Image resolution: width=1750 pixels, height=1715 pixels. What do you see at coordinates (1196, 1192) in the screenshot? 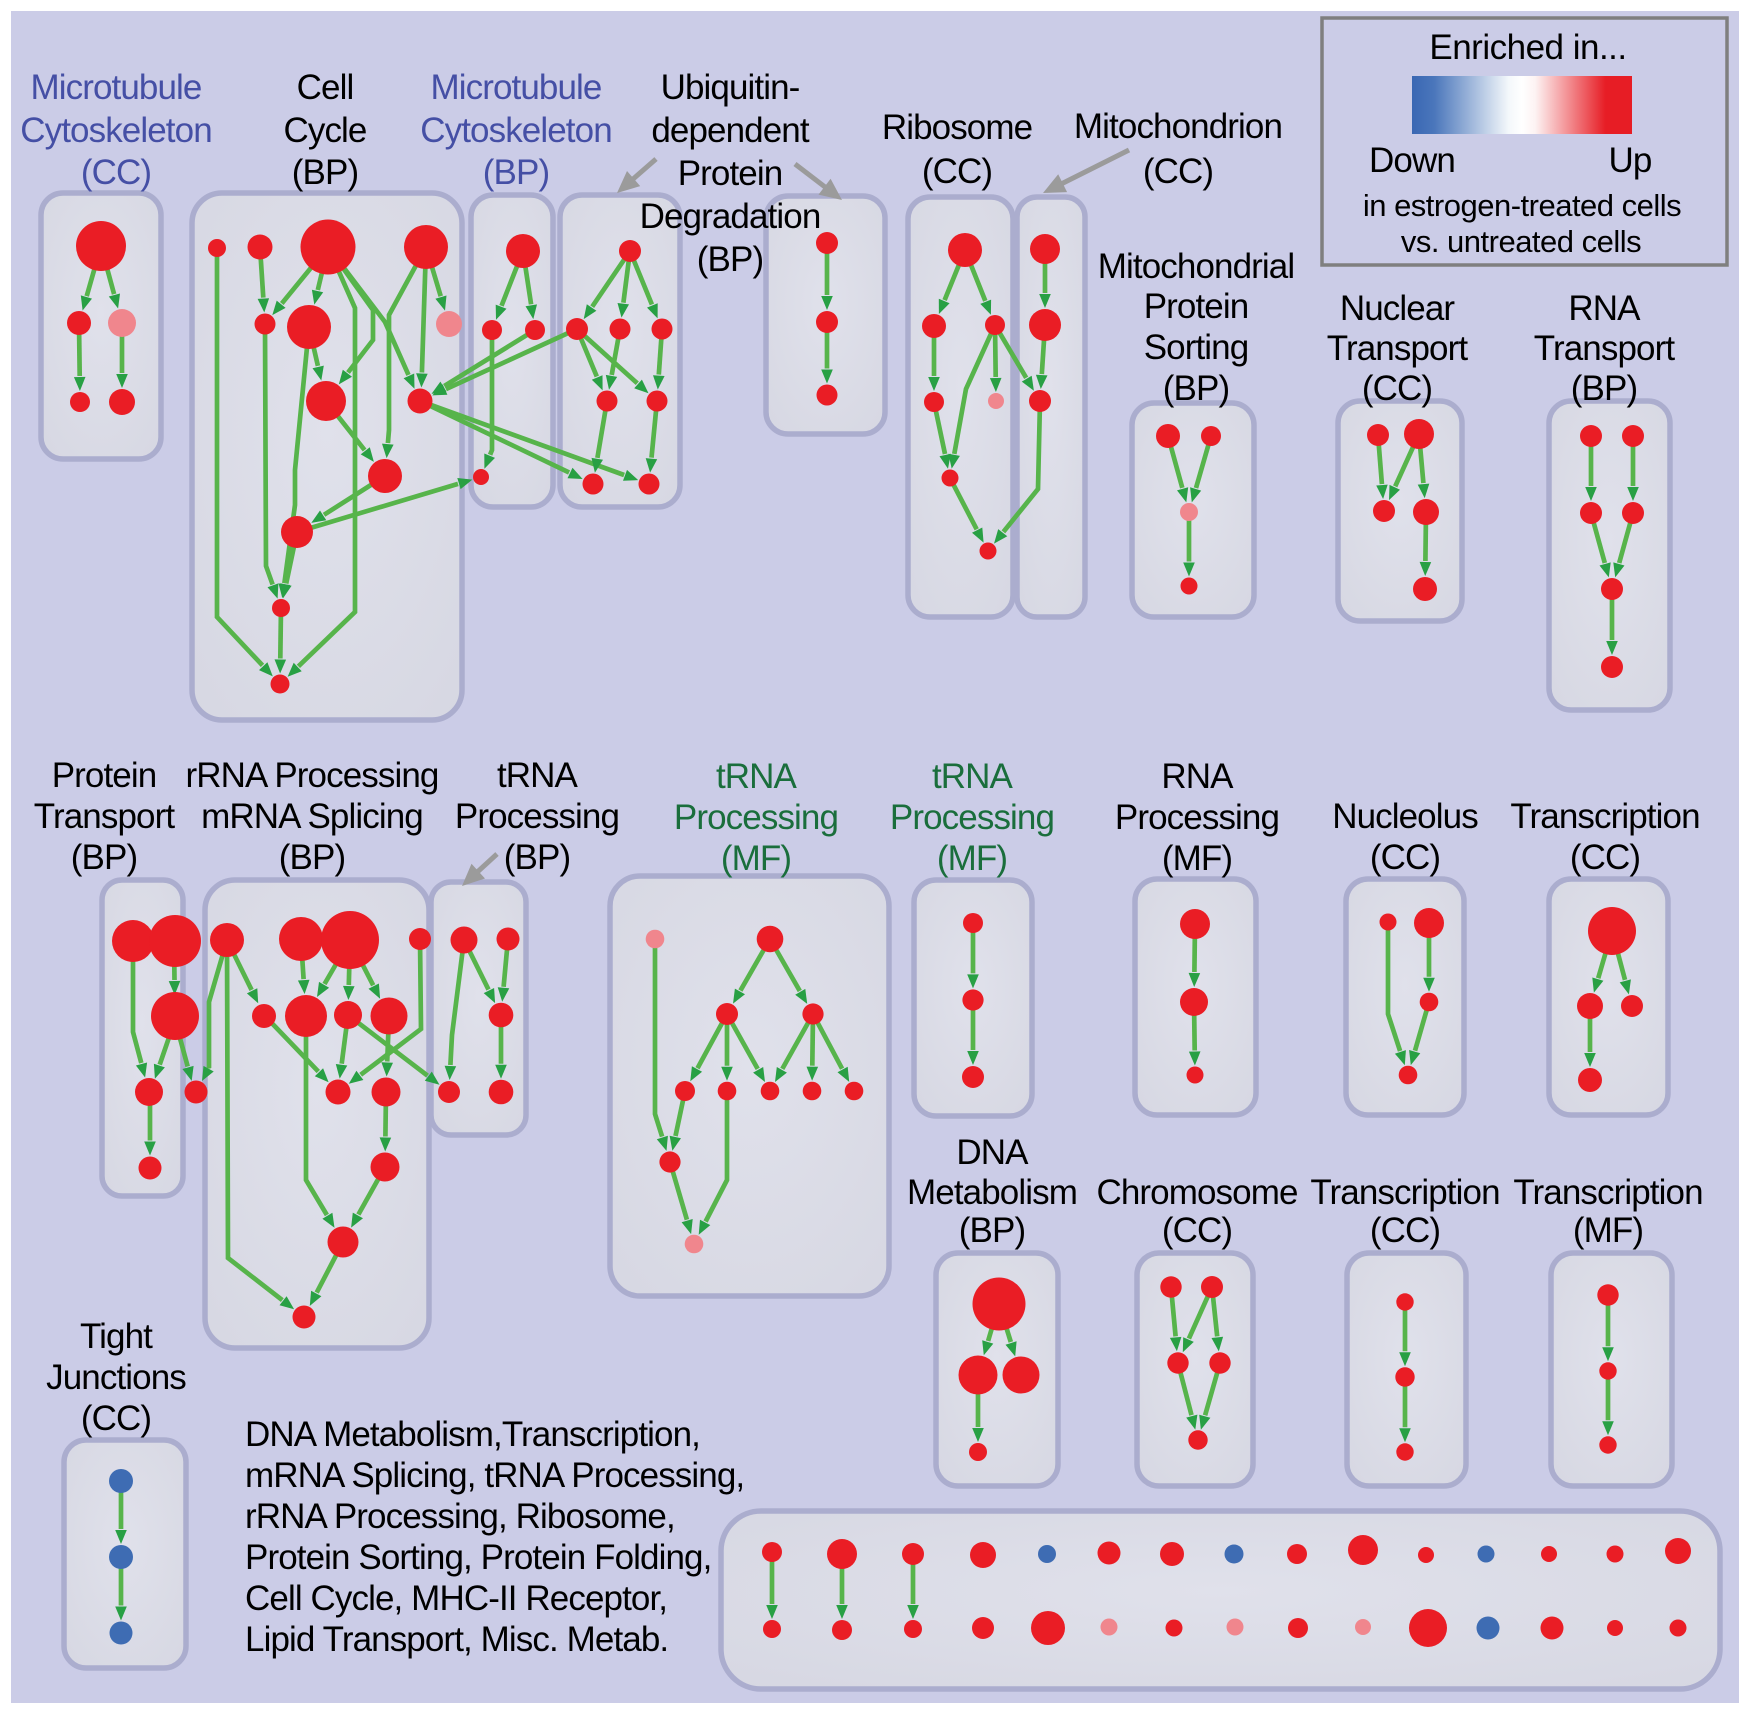
I see `svg-text: Chromosome` at bounding box center [1196, 1192].